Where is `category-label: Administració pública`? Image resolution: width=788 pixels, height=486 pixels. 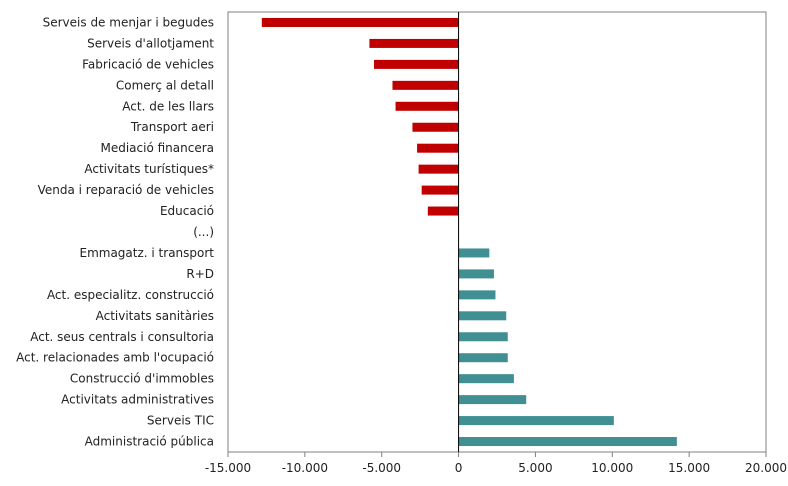
category-label: Administració pública is located at coordinates (149, 442).